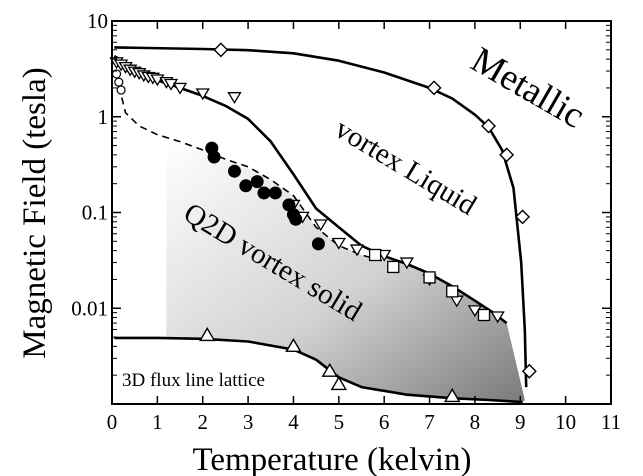 The width and height of the screenshot is (643, 476). What do you see at coordinates (103, 117) in the screenshot?
I see `y-tick-label: 1` at bounding box center [103, 117].